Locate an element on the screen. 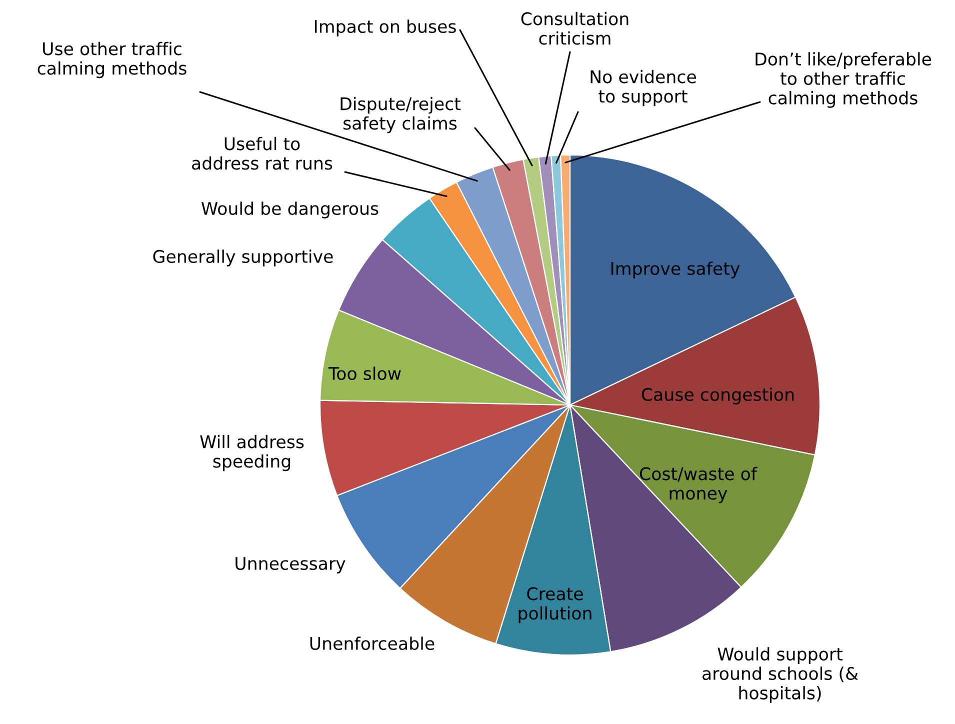 The height and width of the screenshot is (724, 955). slice-label: Too slow is located at coordinates (364, 373).